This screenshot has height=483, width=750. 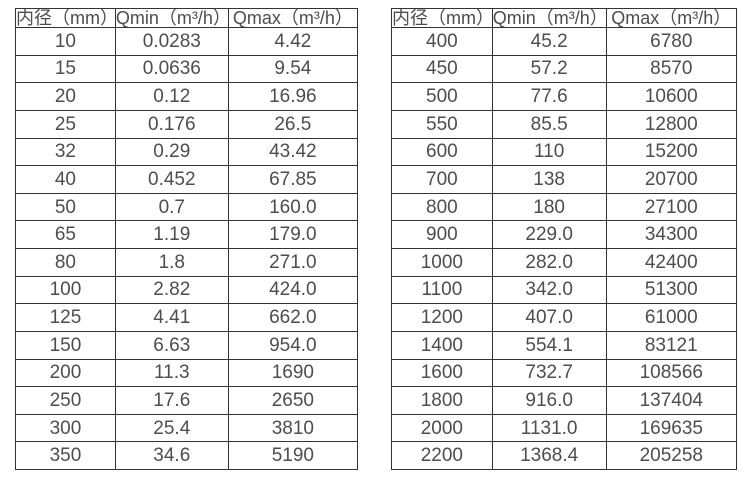 What do you see at coordinates (171, 124) in the screenshot?
I see `qmin-cell: 0.176` at bounding box center [171, 124].